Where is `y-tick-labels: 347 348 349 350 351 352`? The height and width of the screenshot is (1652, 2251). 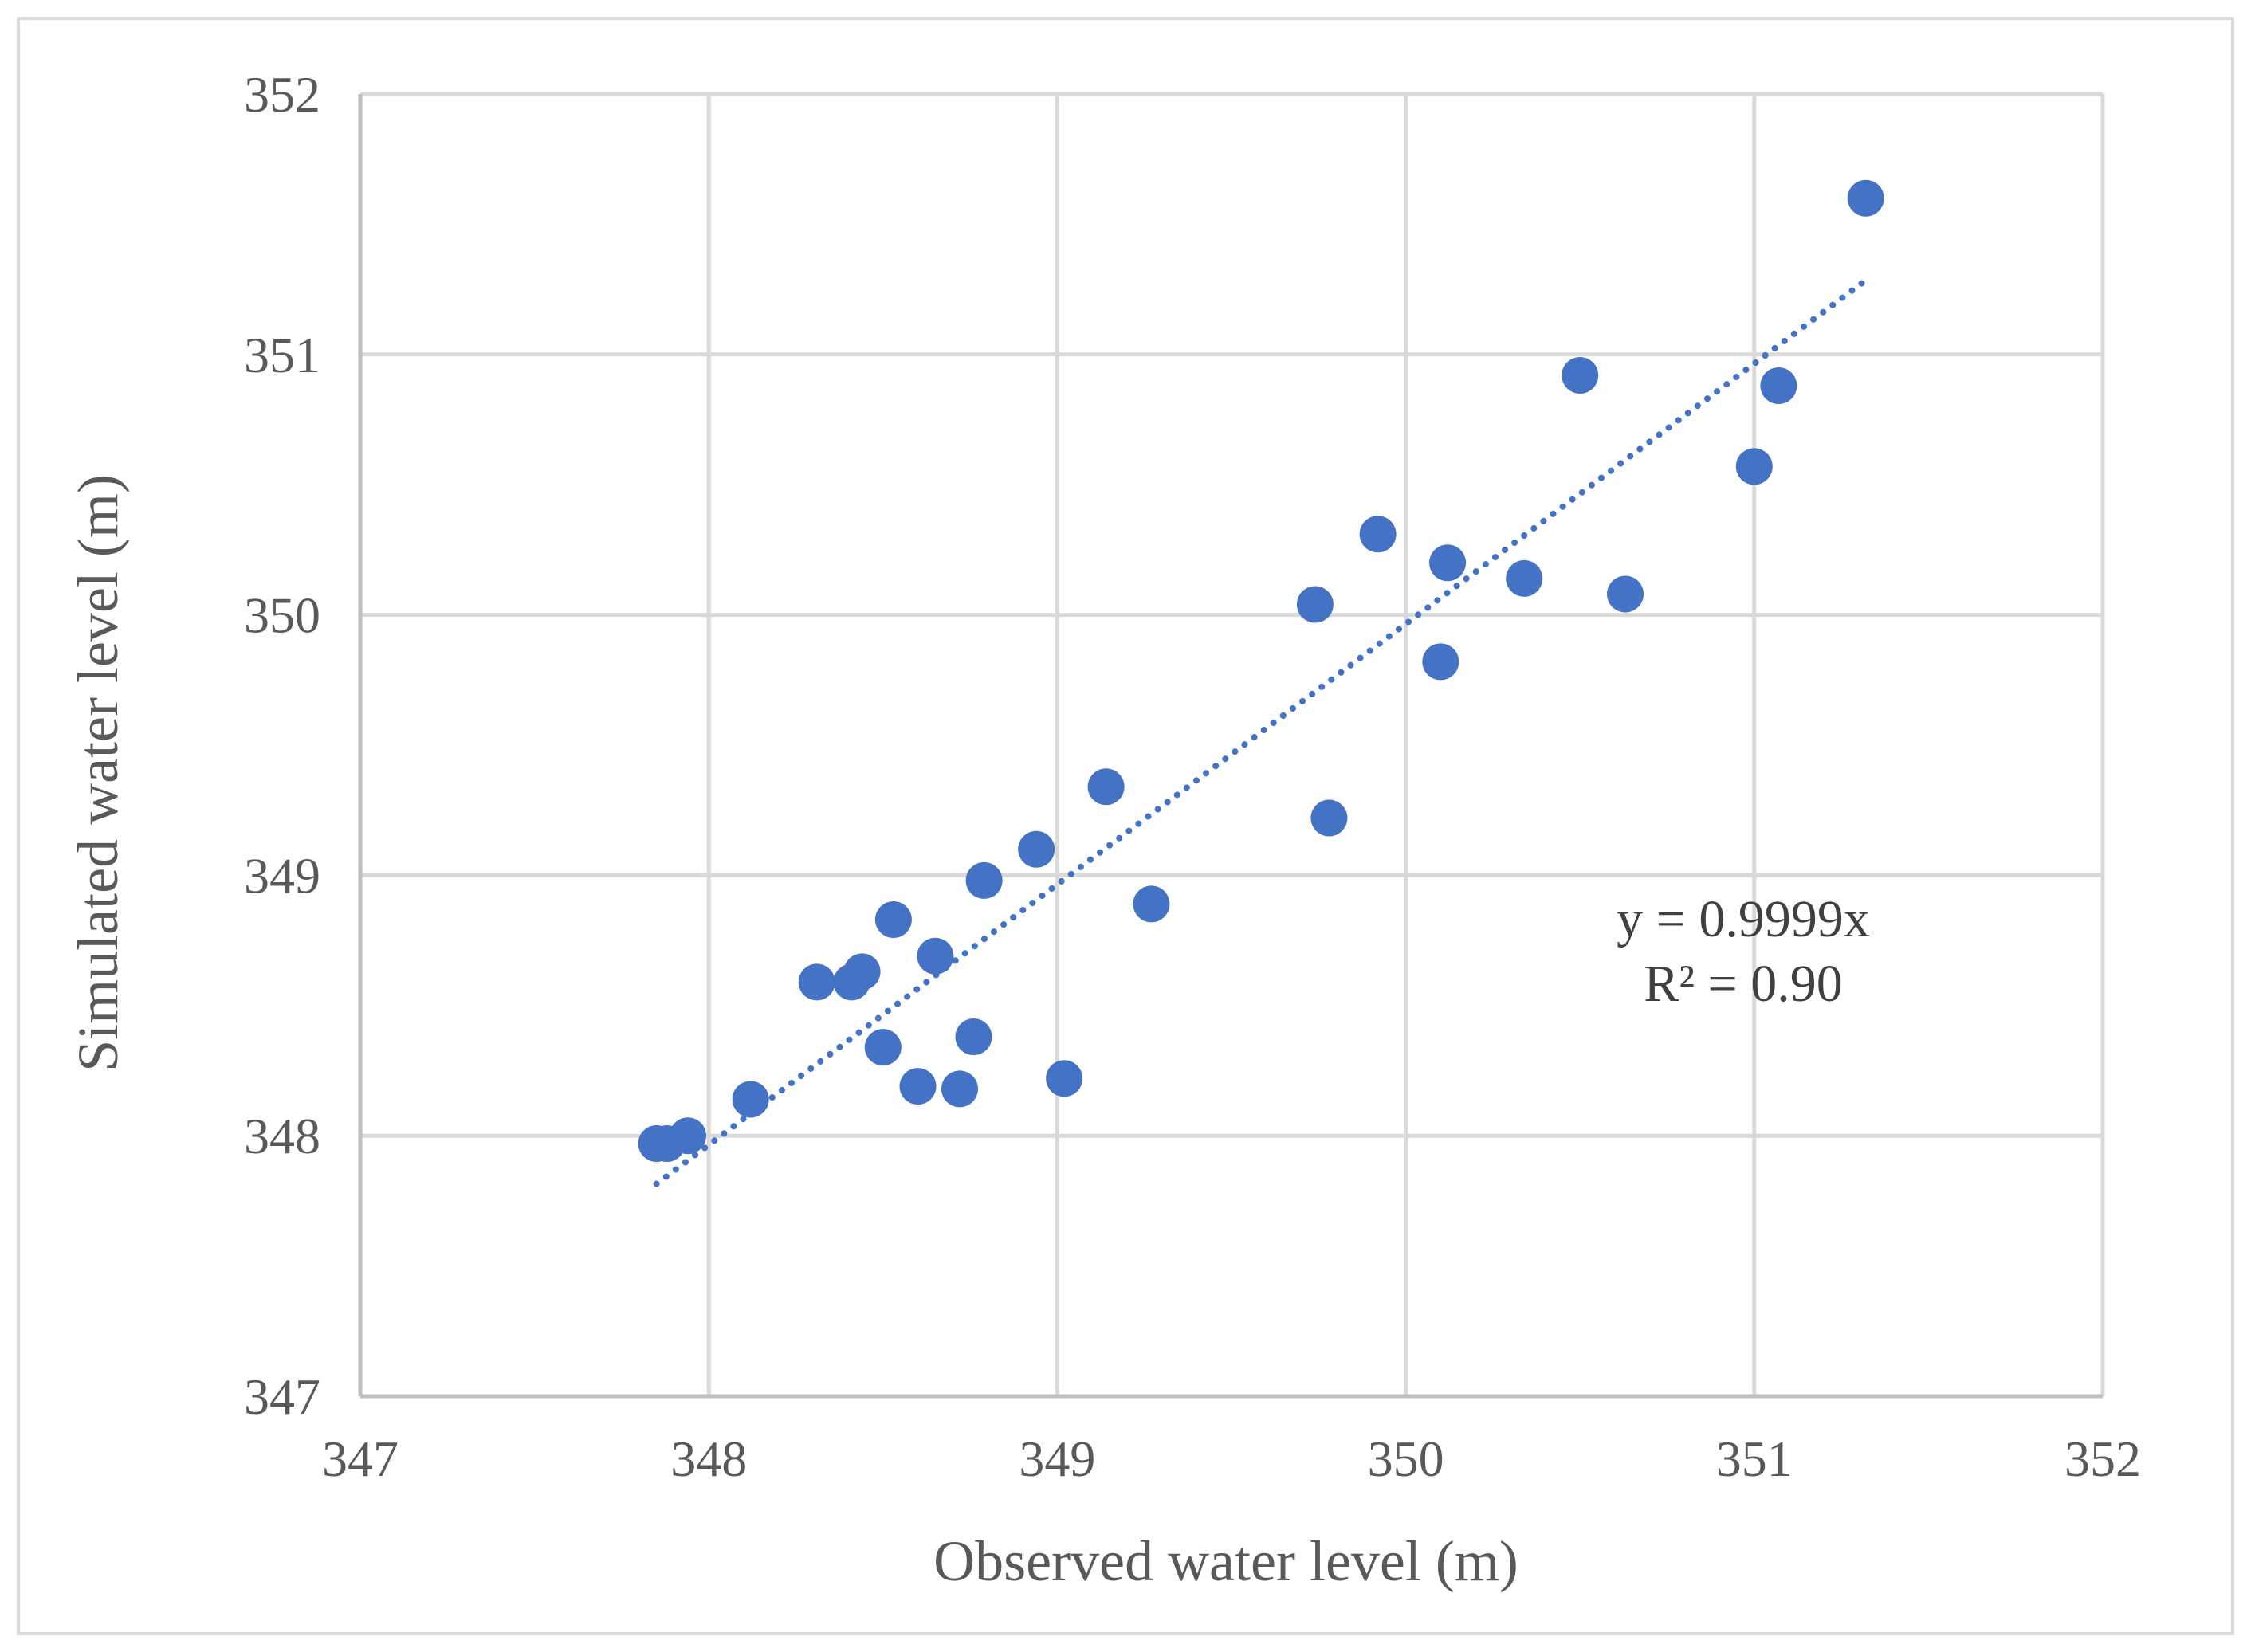
y-tick-labels: 347 348 349 350 351 352 is located at coordinates (282, 745).